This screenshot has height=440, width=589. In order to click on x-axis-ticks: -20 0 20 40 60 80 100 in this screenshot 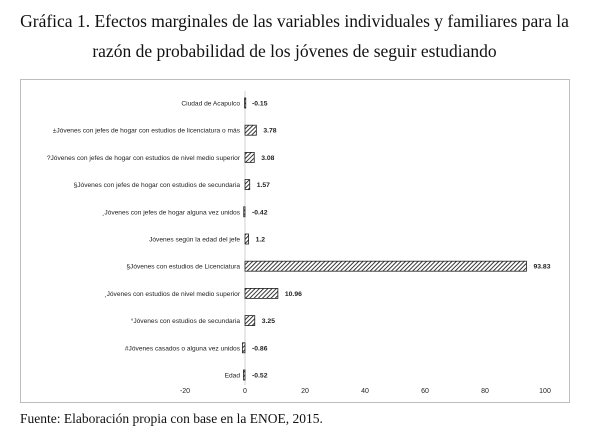, I will do `click(365, 391)`.